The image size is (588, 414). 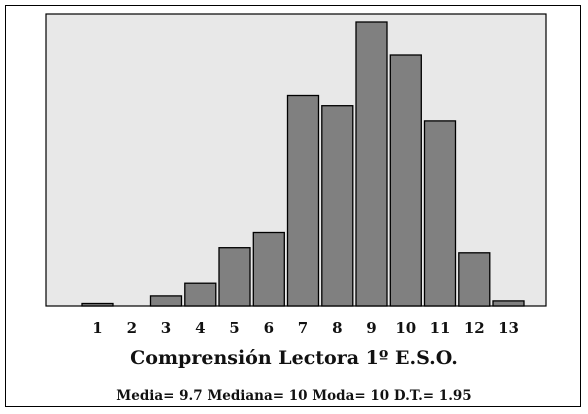 I want to click on x-tick-label-13: 13, so click(x=508, y=328).